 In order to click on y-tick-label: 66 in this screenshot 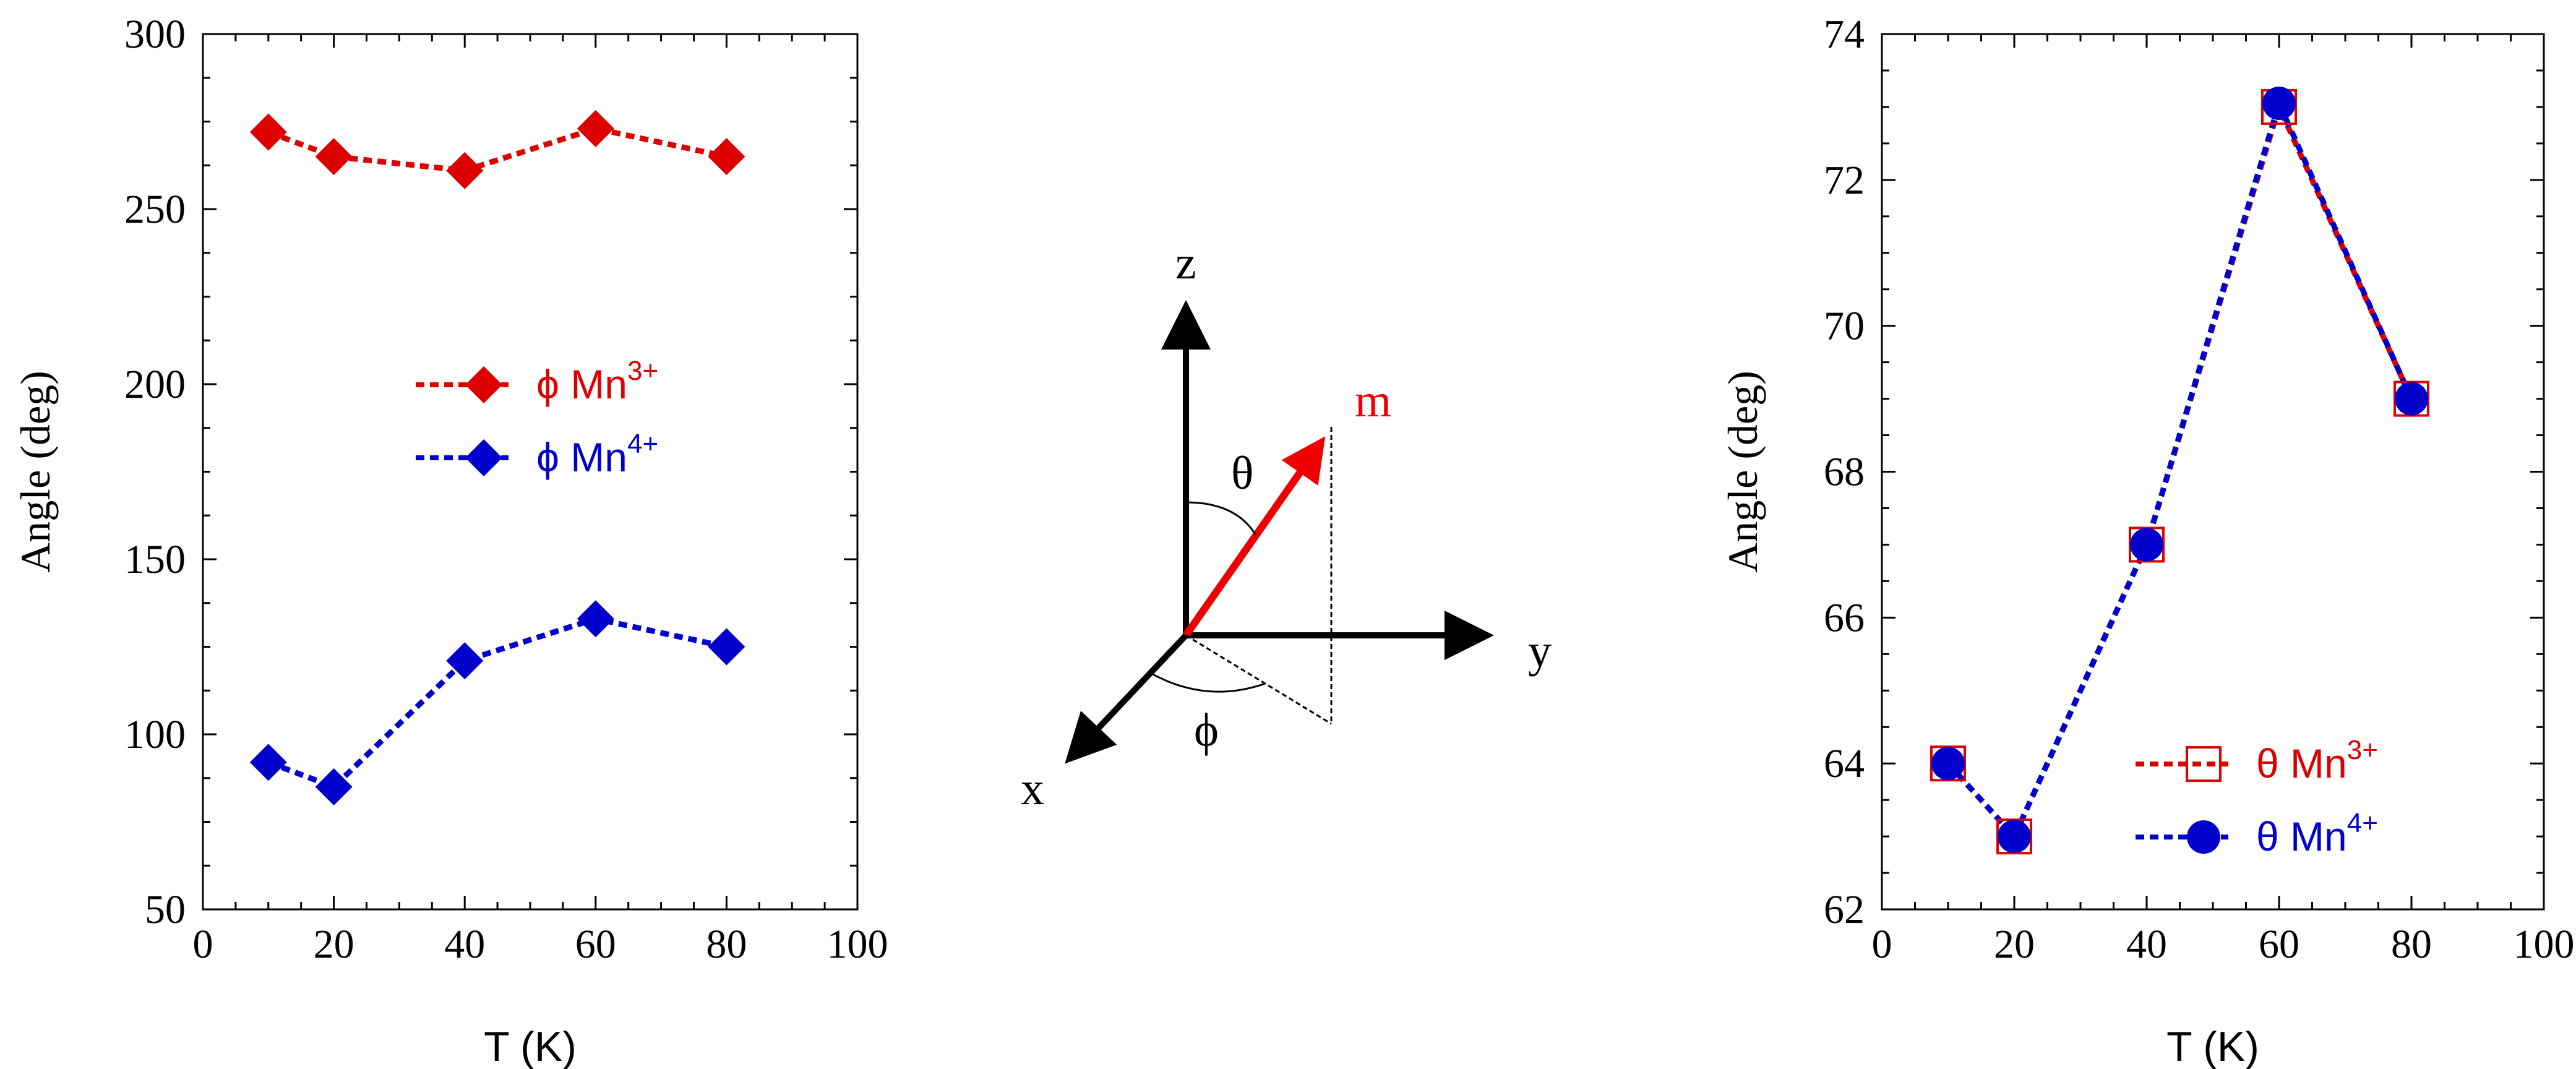, I will do `click(1844, 618)`.